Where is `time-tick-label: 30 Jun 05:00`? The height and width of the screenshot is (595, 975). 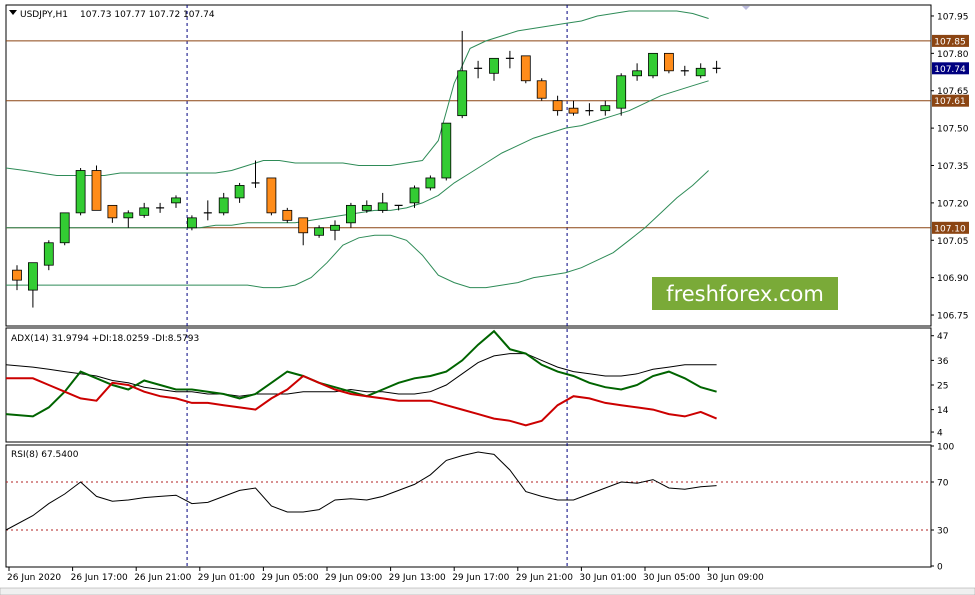
time-tick-label: 30 Jun 05:00 is located at coordinates (671, 578).